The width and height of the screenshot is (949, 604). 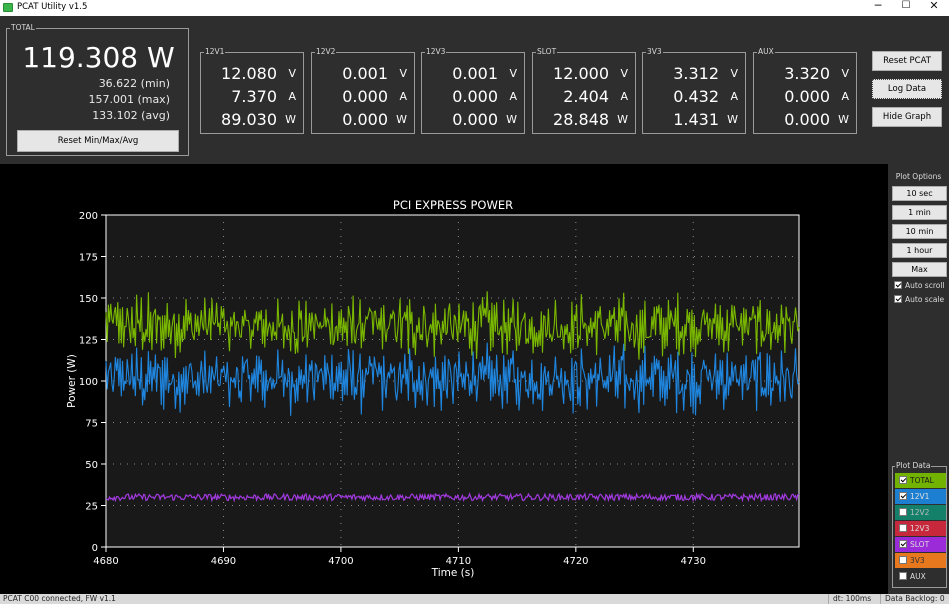 What do you see at coordinates (8, 7) in the screenshot?
I see `pcat-app-icon` at bounding box center [8, 7].